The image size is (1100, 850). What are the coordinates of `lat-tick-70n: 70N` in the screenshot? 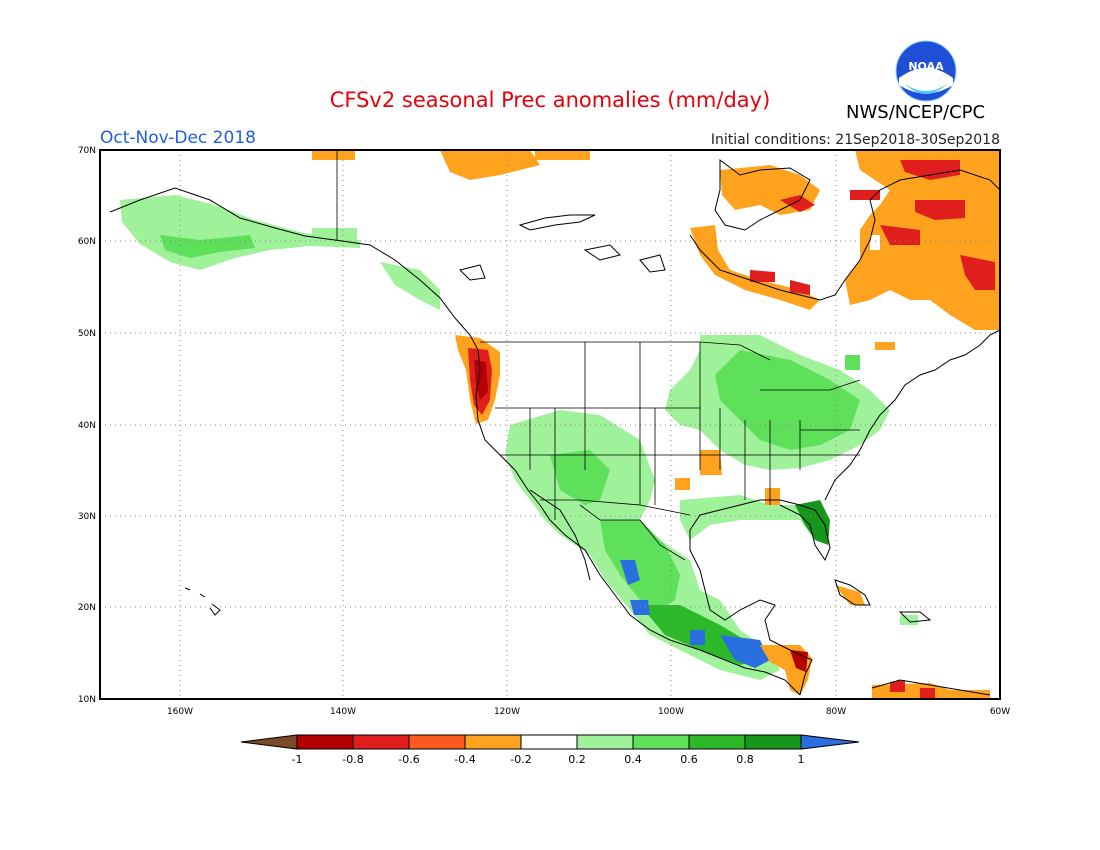 It's located at (87, 151).